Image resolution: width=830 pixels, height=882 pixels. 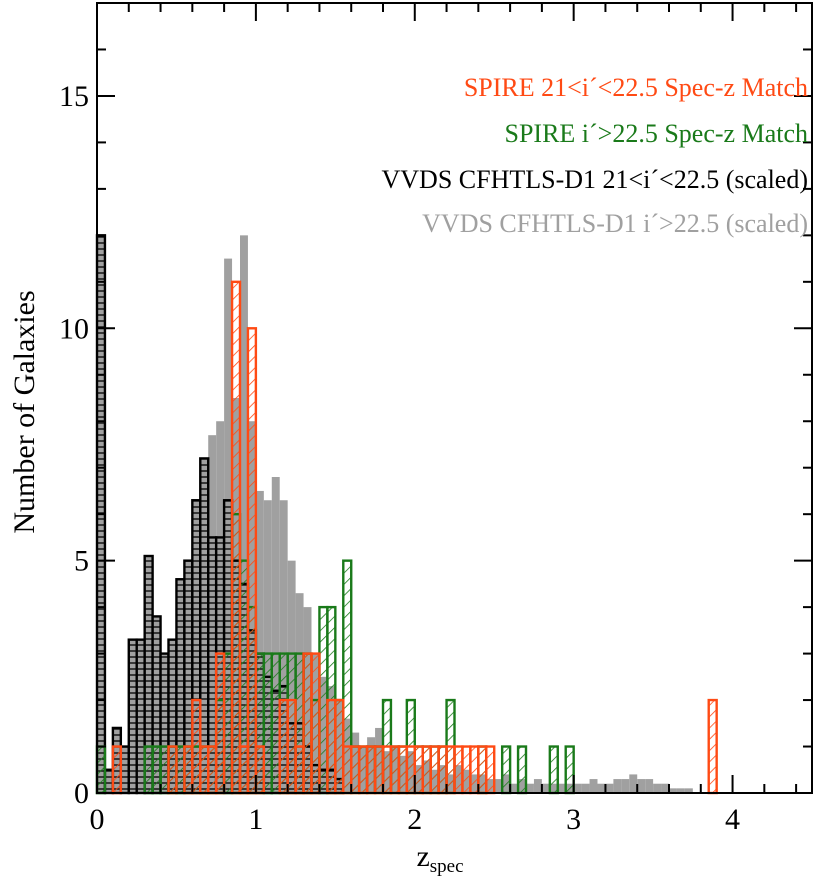 What do you see at coordinates (656, 133) in the screenshot?
I see `legend-entry: SPIRE i´>22.5 Spec-z Match` at bounding box center [656, 133].